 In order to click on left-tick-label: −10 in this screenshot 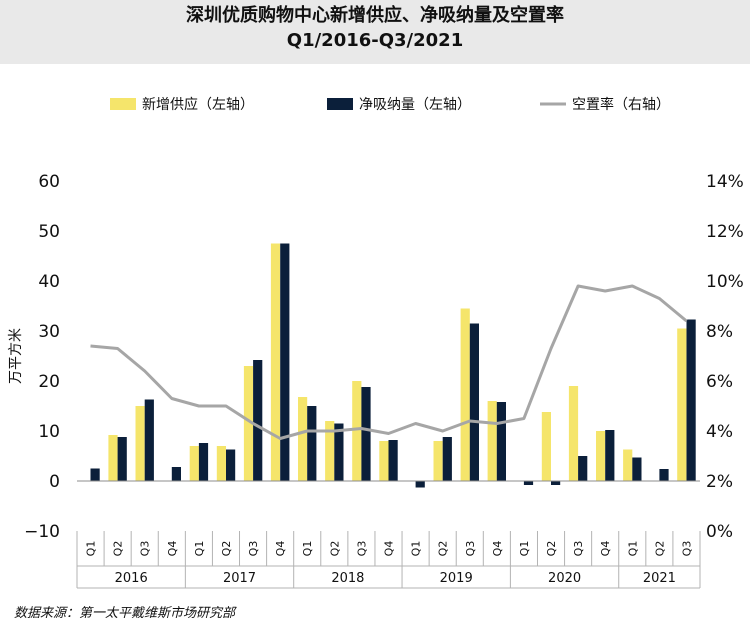, I will do `click(42, 532)`.